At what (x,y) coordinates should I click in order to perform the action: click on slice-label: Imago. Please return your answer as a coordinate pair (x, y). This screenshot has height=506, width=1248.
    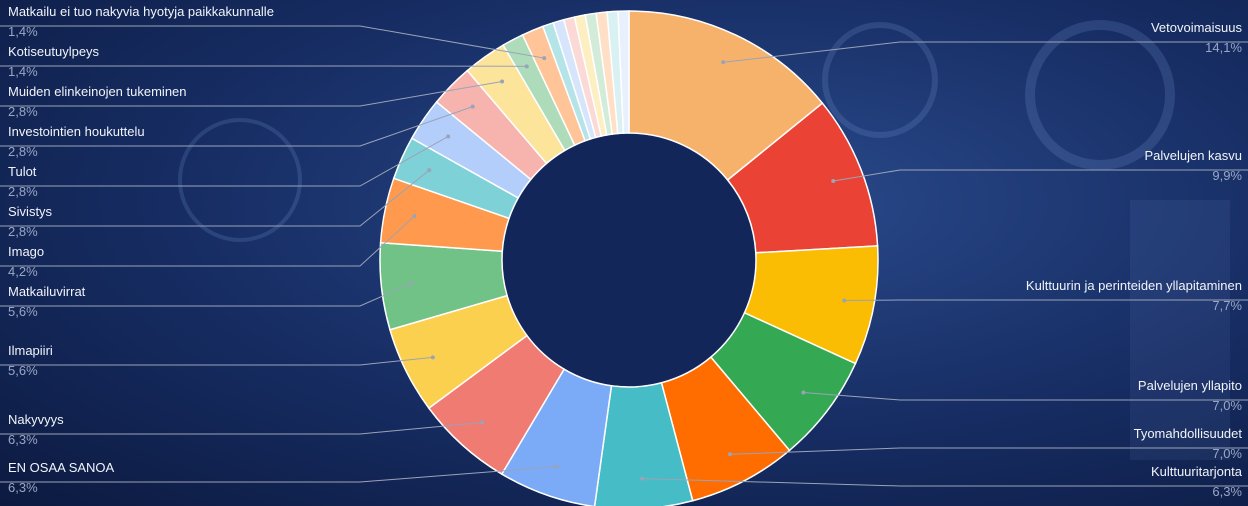
    Looking at the image, I should click on (26, 251).